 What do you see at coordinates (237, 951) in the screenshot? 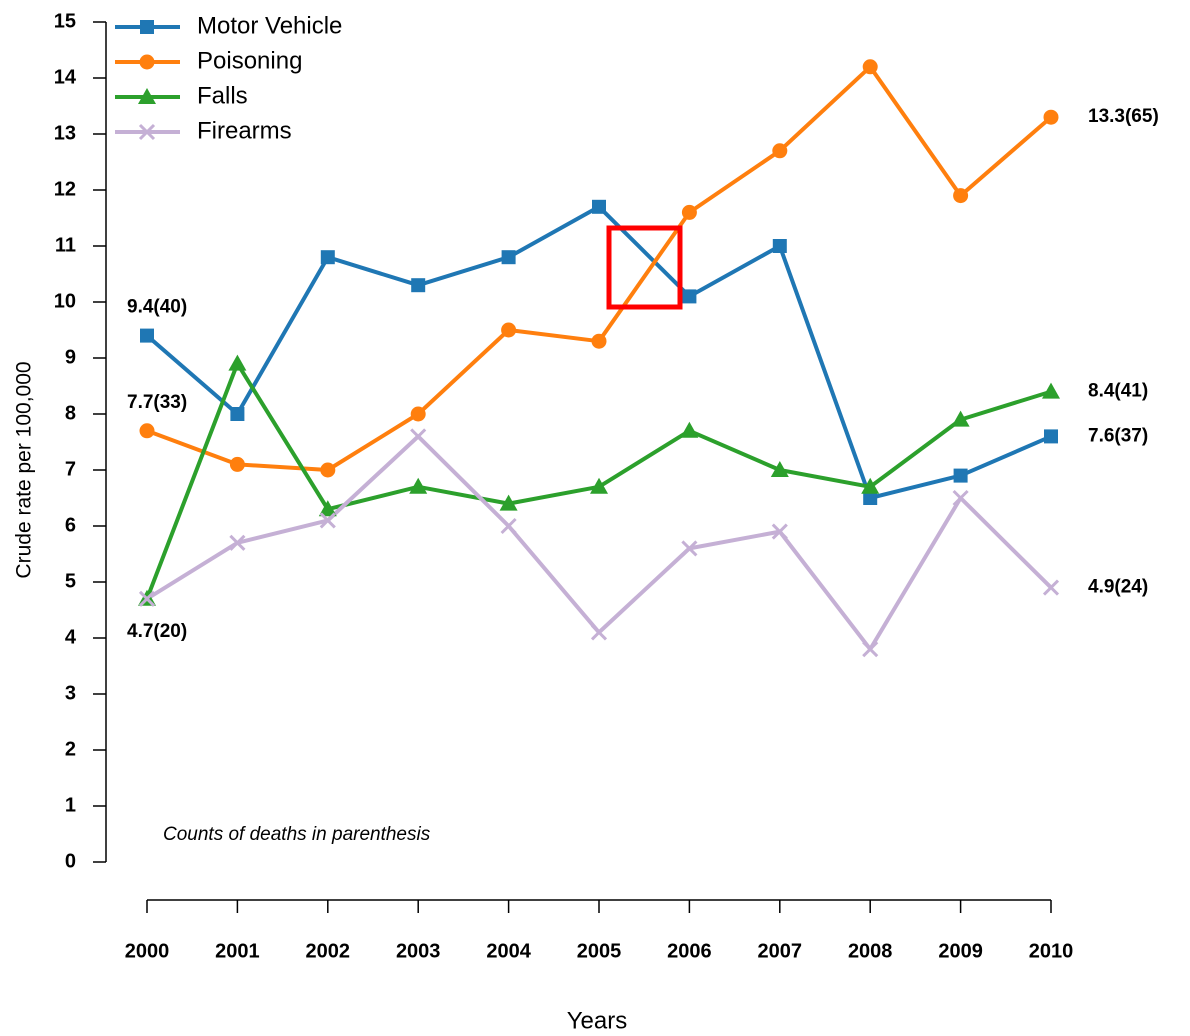
I see `x-tick-label: 2001` at bounding box center [237, 951].